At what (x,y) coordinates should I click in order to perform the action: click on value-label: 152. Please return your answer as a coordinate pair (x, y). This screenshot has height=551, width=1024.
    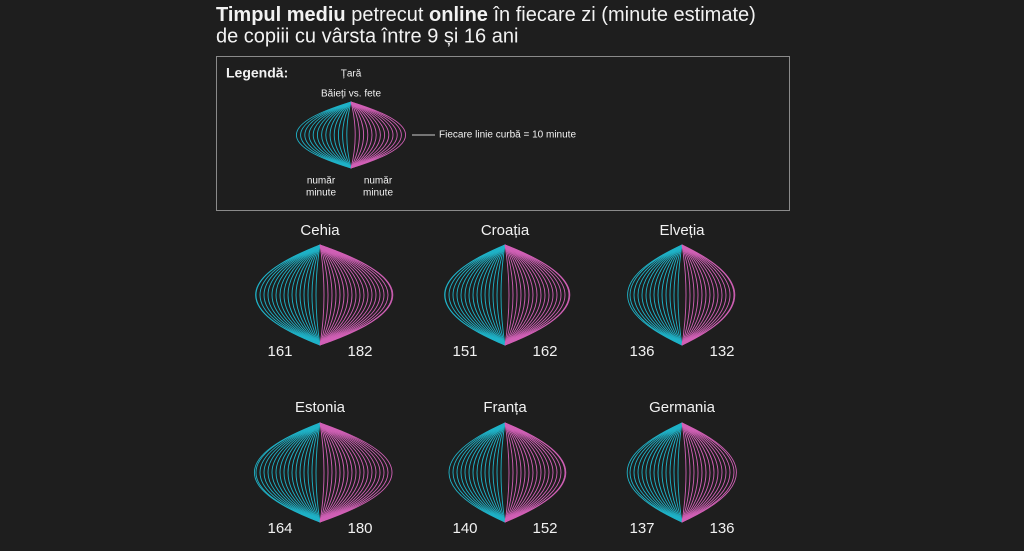
    Looking at the image, I should click on (544, 528).